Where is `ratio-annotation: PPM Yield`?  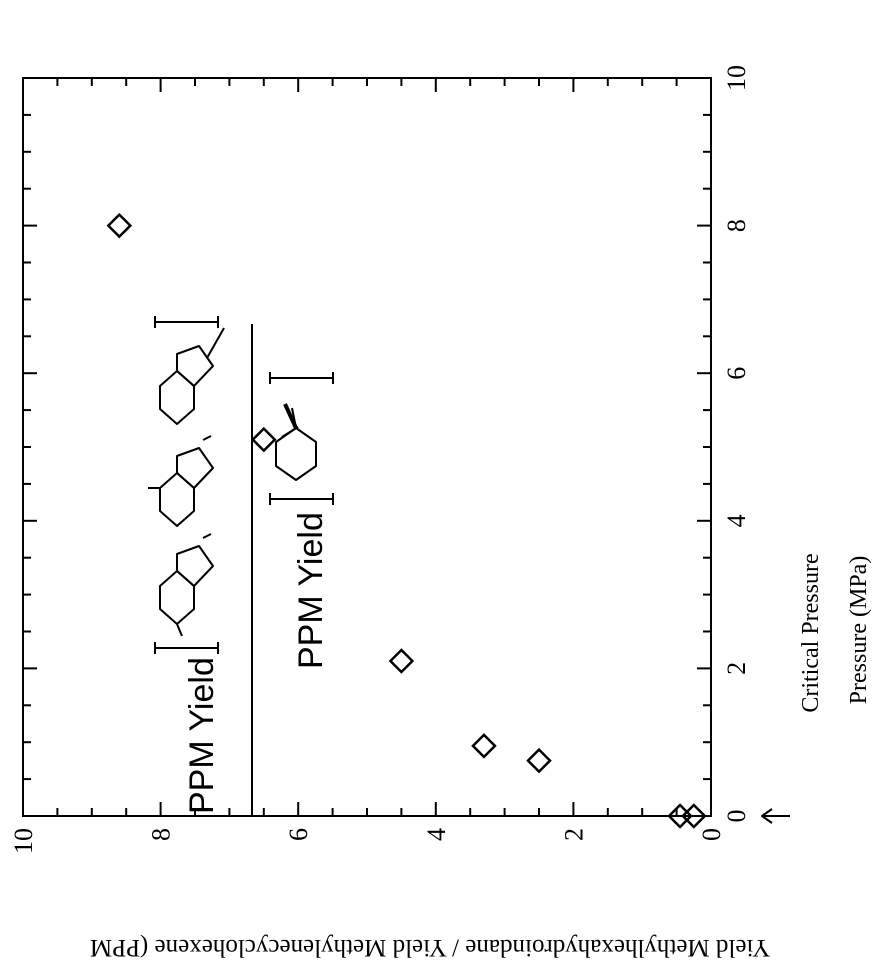 ratio-annotation: PPM Yield is located at coordinates (241, 566).